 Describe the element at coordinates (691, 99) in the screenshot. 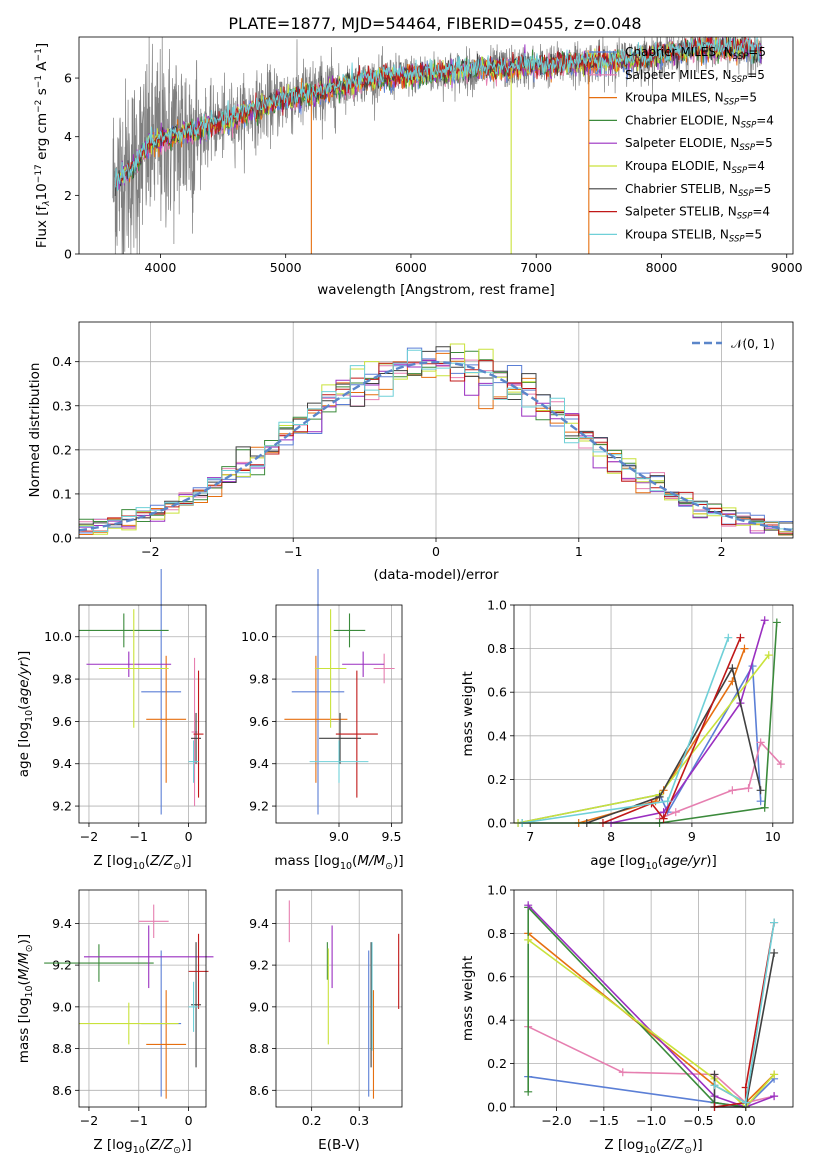

I see `legend-label: Kroupa MILES, NSSP=5` at that location.